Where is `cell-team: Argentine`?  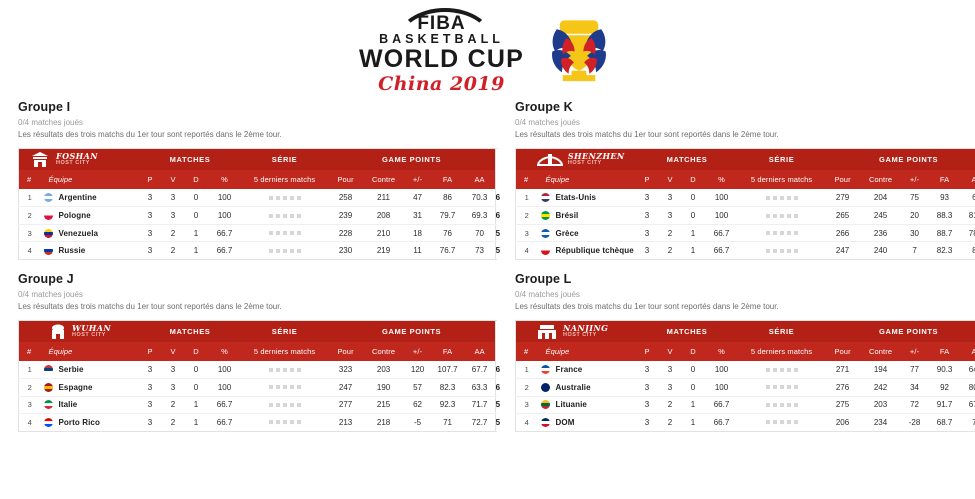
cell-team: Argentine is located at coordinates (89, 198).